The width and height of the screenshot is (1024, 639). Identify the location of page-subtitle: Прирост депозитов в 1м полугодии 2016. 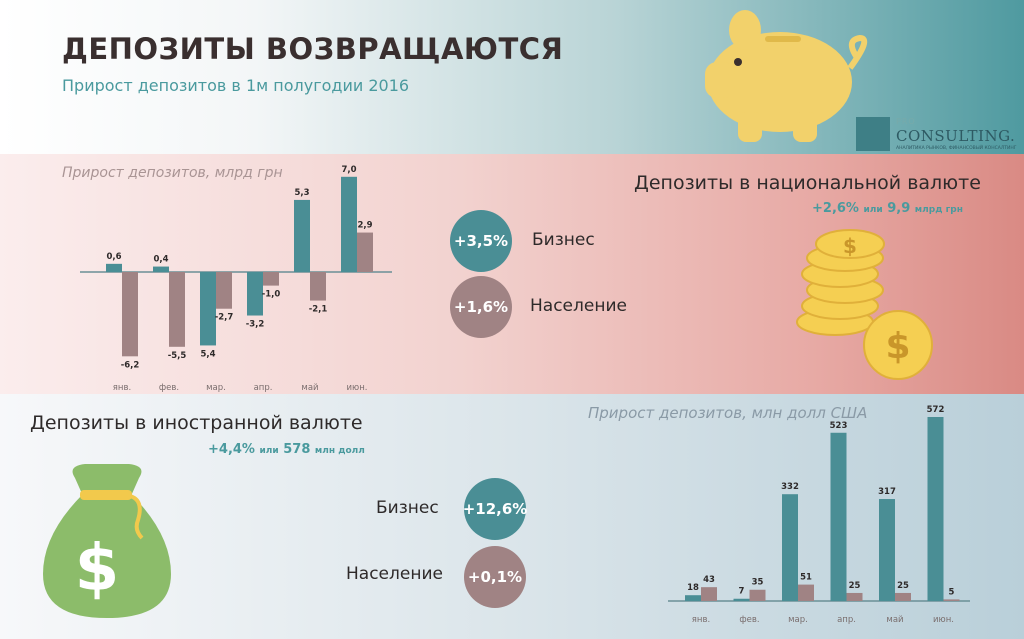
(236, 85).